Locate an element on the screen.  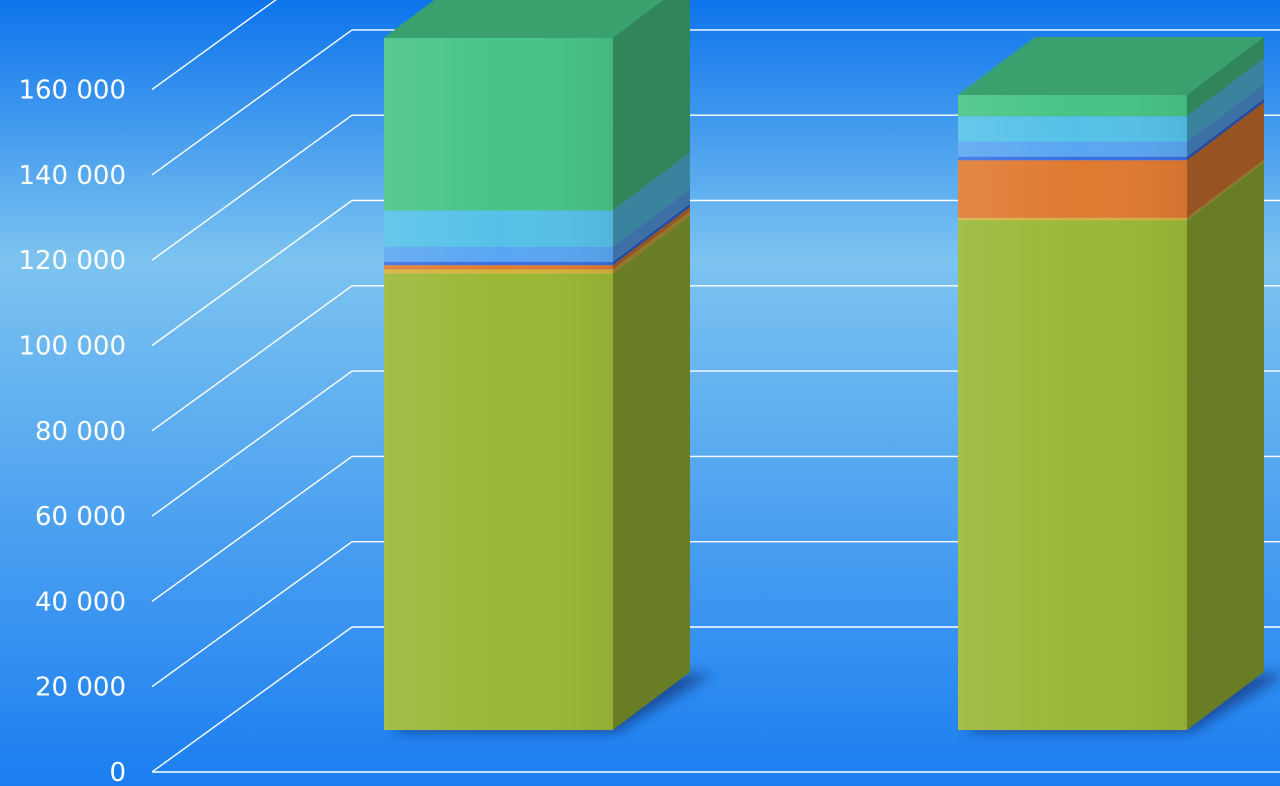
y-tick-label: 140 000 is located at coordinates (72, 176).